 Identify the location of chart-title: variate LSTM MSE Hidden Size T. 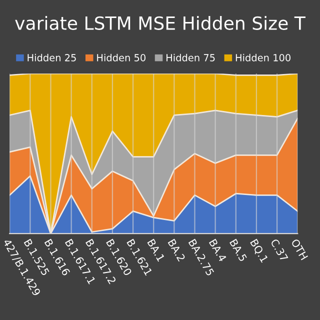
(160, 23).